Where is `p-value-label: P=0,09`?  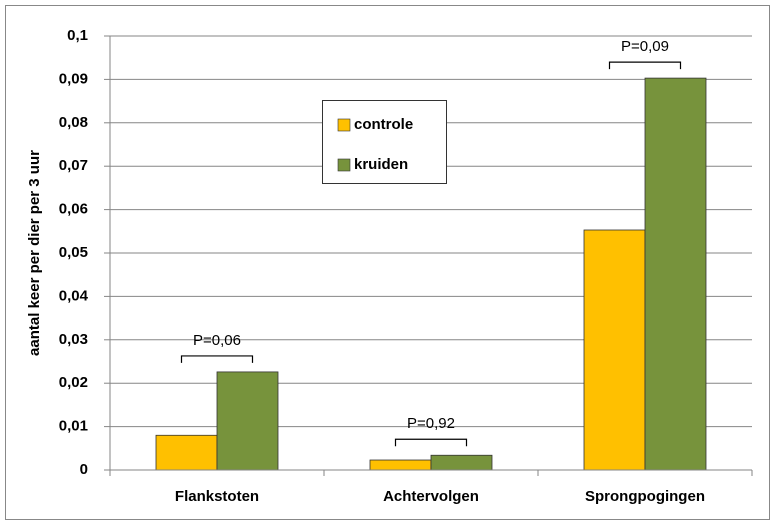
p-value-label: P=0,09 is located at coordinates (645, 46).